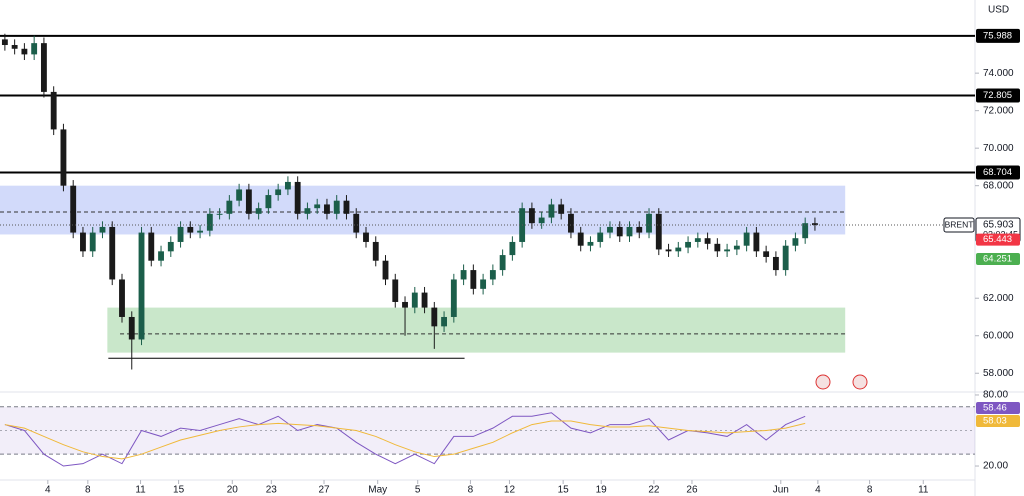  I want to click on x-tick-label: 22, so click(654, 490).